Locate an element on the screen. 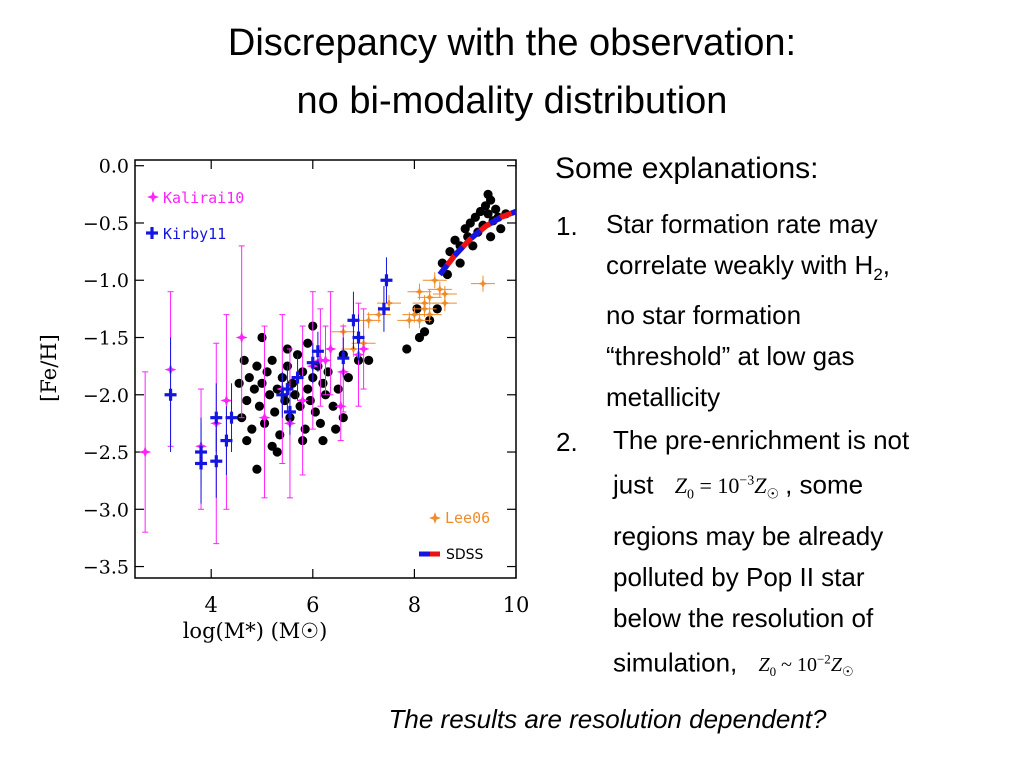 This screenshot has height=768, width=1024. item2-line2: just Z0 = 10−3Z☉, some is located at coordinates (738, 486).